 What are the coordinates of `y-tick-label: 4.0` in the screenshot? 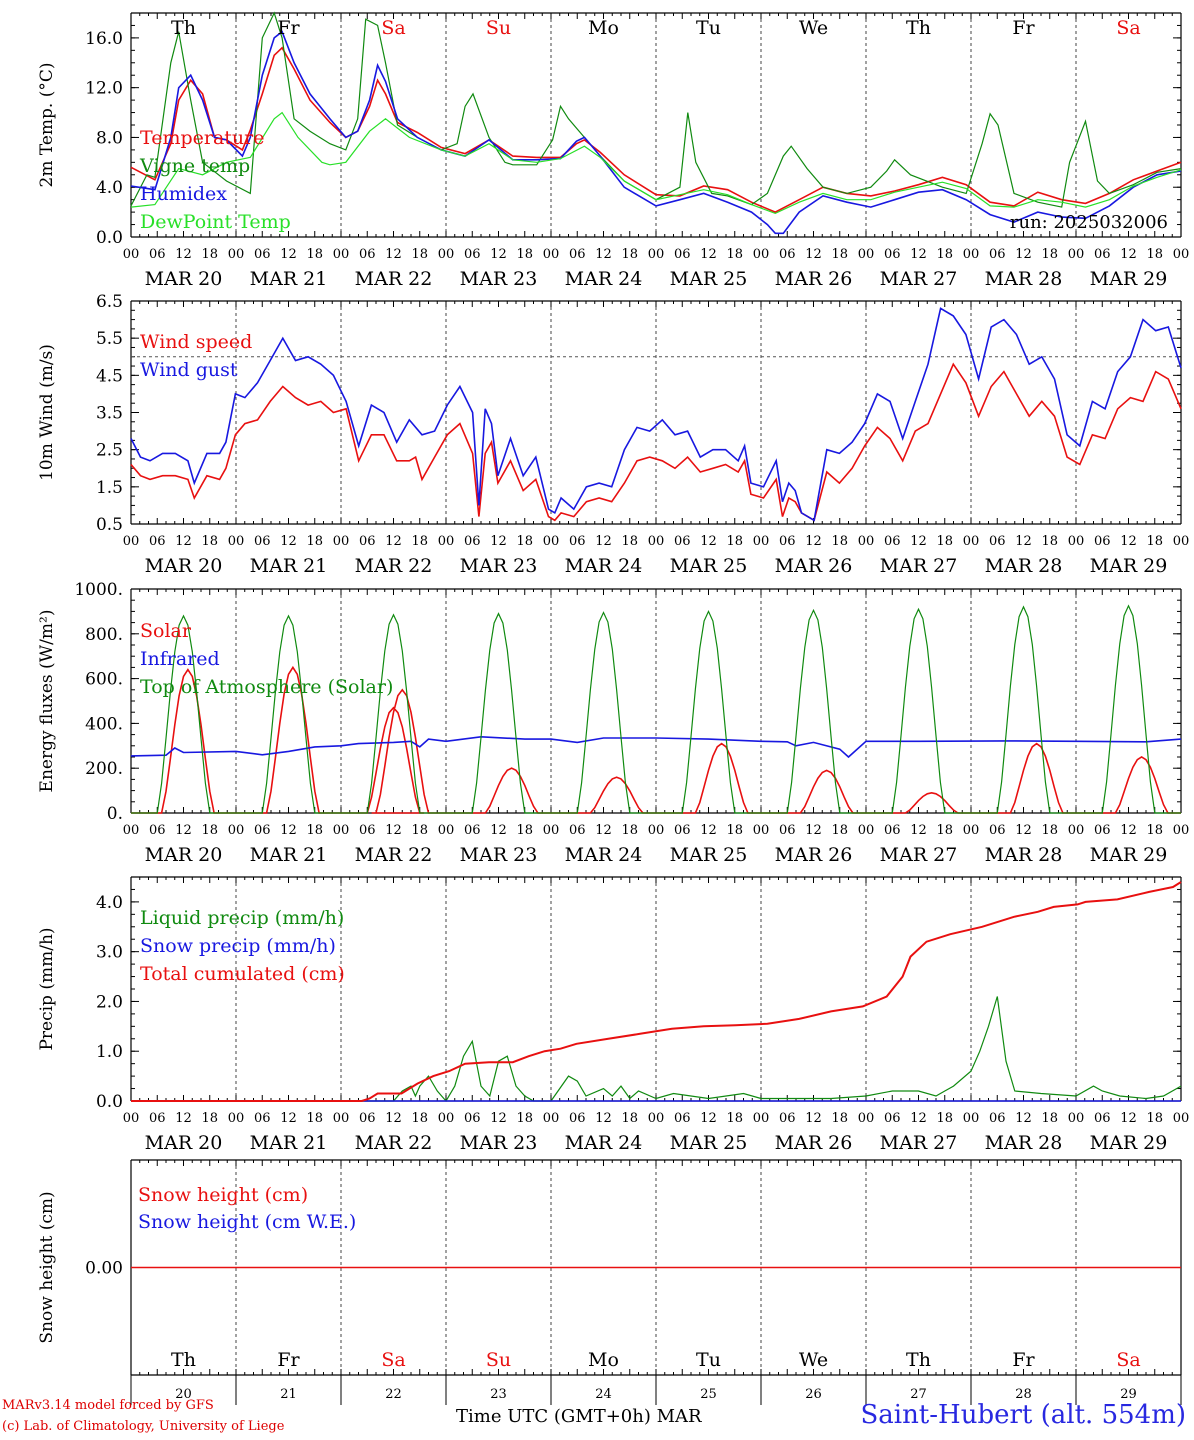 It's located at (109, 903).